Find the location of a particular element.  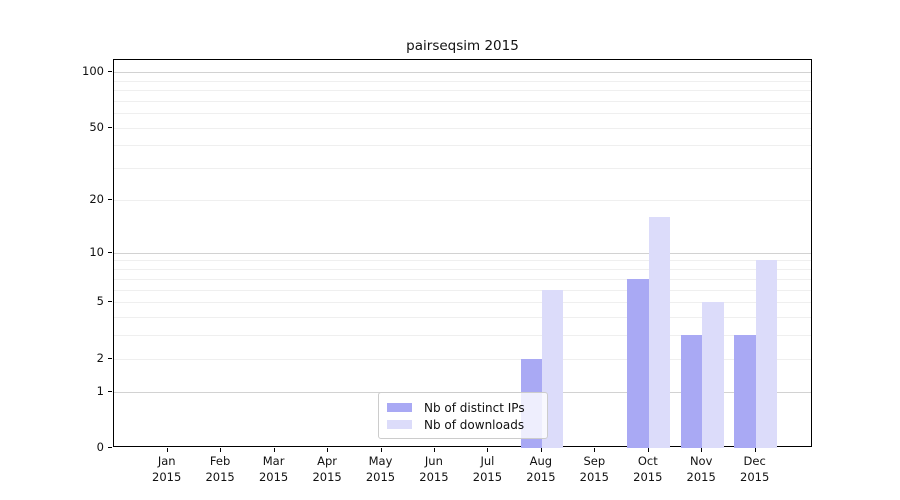

x-tick-label-jun: Jun 2015 is located at coordinates (434, 469).